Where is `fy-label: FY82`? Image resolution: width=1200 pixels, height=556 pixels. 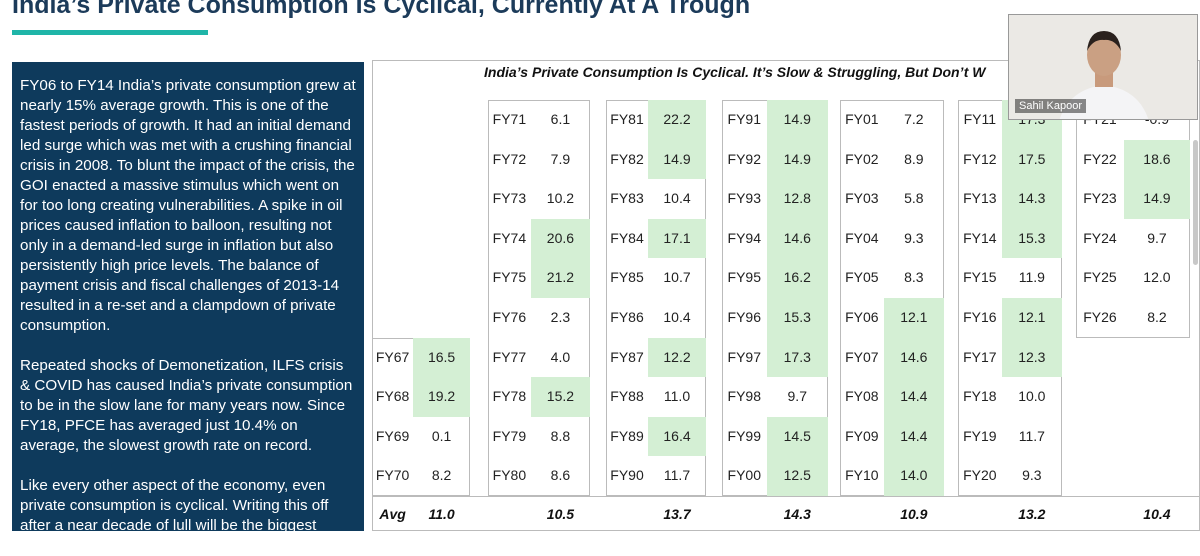 fy-label: FY82 is located at coordinates (627, 158).